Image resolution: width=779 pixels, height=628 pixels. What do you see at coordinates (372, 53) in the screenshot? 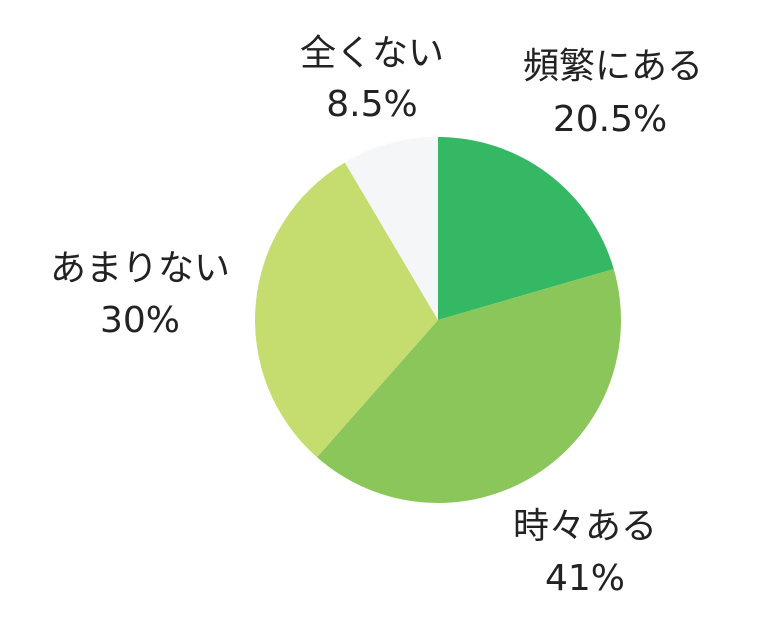
I see `slice-label: 全くない` at bounding box center [372, 53].